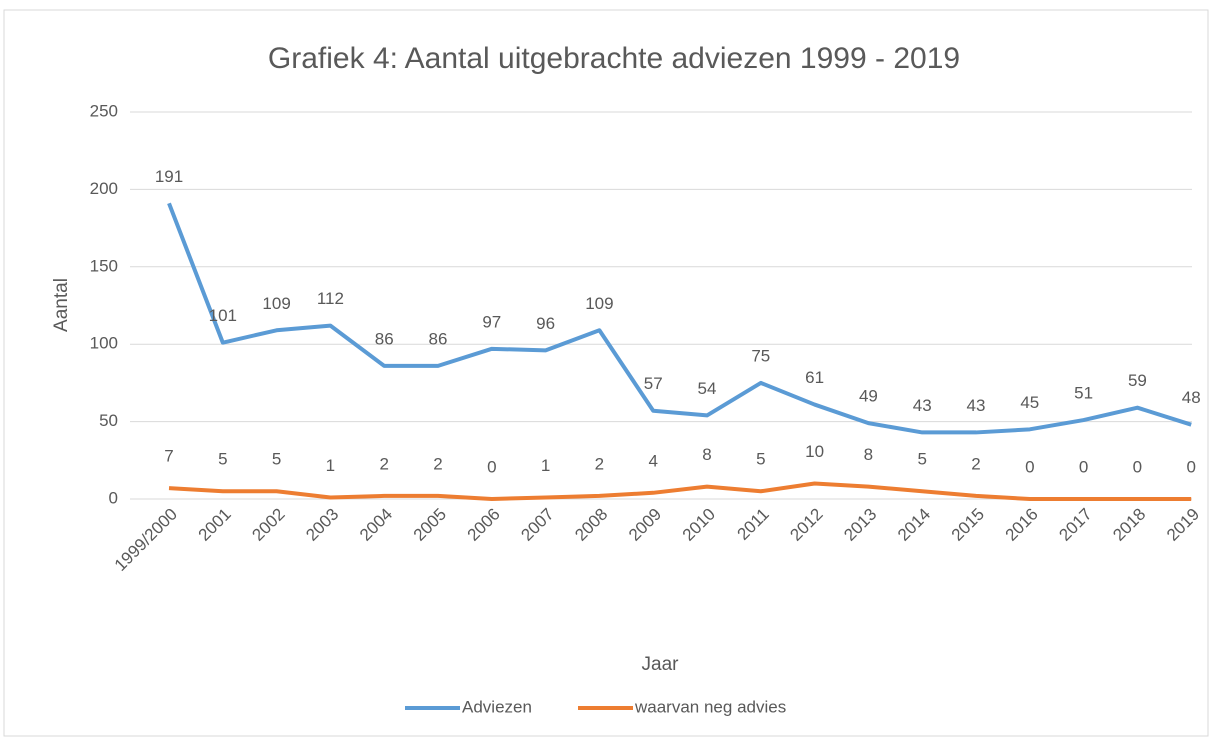 Image resolution: width=1209 pixels, height=742 pixels. I want to click on x-axis-label: Jaar, so click(661, 664).